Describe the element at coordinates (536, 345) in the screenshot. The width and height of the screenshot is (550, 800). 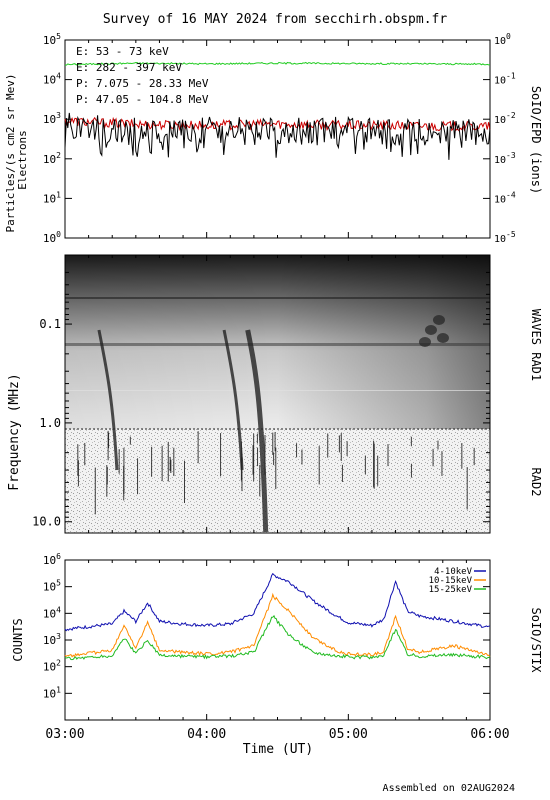
I see `waves-rad1-label: WAVES RAD1` at that location.